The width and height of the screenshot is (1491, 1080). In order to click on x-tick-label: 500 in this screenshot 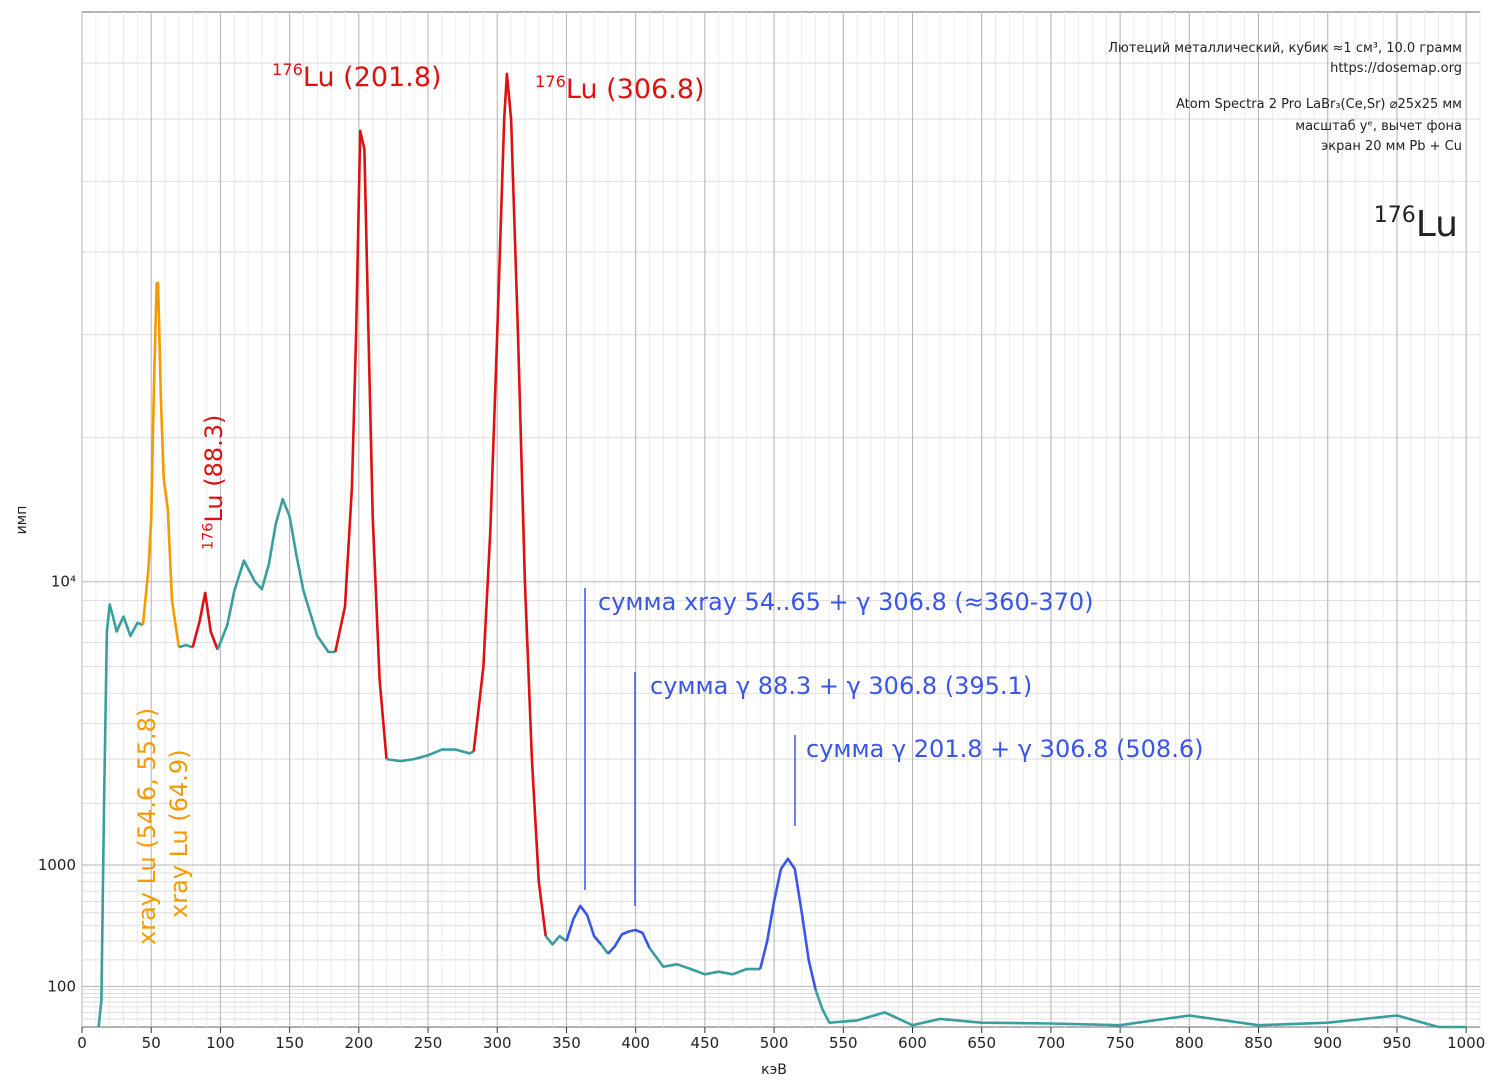, I will do `click(774, 1043)`.